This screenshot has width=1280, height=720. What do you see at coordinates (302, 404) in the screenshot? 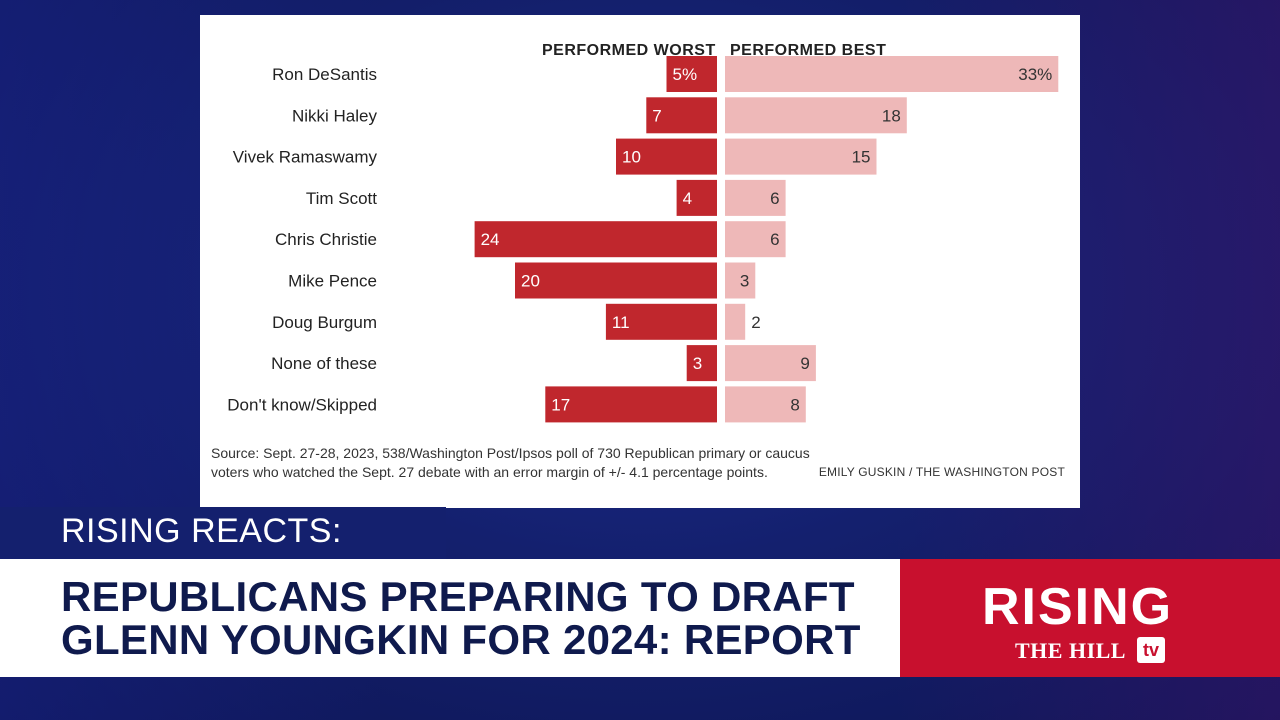
I see `category-label: Don't know/Skipped` at bounding box center [302, 404].